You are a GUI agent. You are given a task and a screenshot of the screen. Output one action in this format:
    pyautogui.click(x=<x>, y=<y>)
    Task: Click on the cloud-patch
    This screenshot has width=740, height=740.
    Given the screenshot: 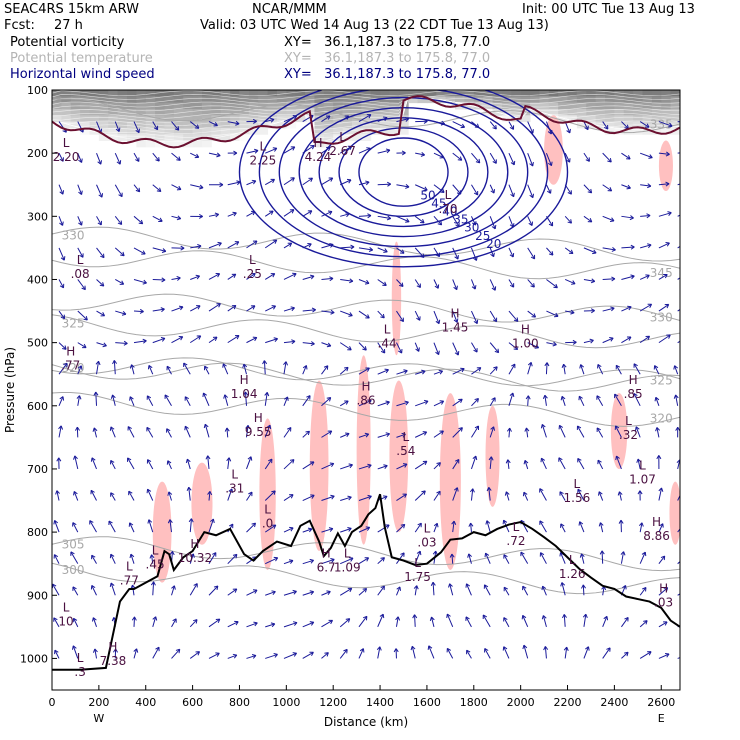 What is the action you would take?
    pyautogui.click(x=267, y=494)
    